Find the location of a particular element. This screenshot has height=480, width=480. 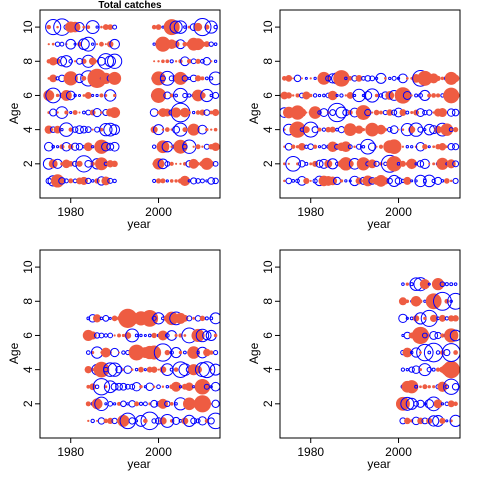

bubble-group is located at coordinates (427, 352).